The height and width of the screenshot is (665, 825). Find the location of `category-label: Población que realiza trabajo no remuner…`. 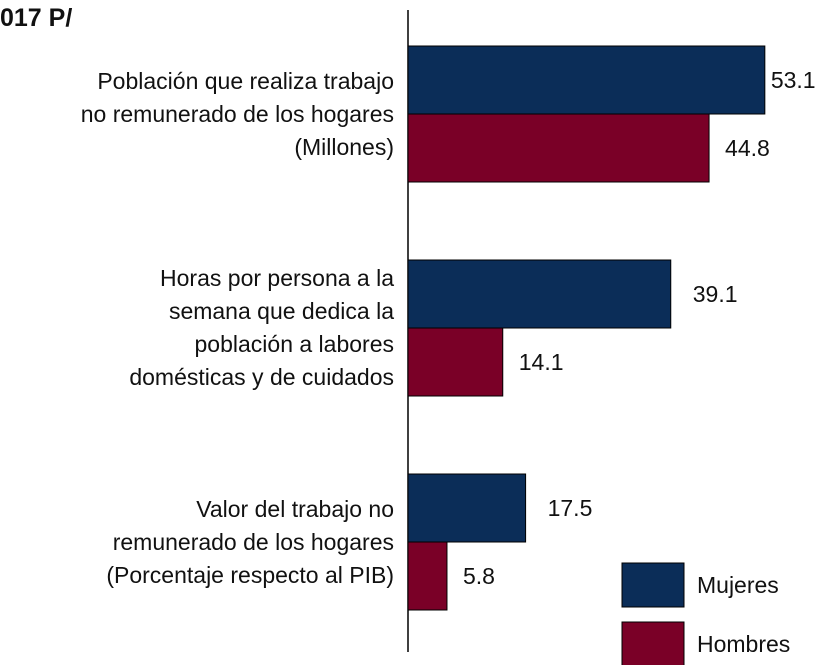

category-label: Población que realiza trabajo no remuner… is located at coordinates (237, 113).